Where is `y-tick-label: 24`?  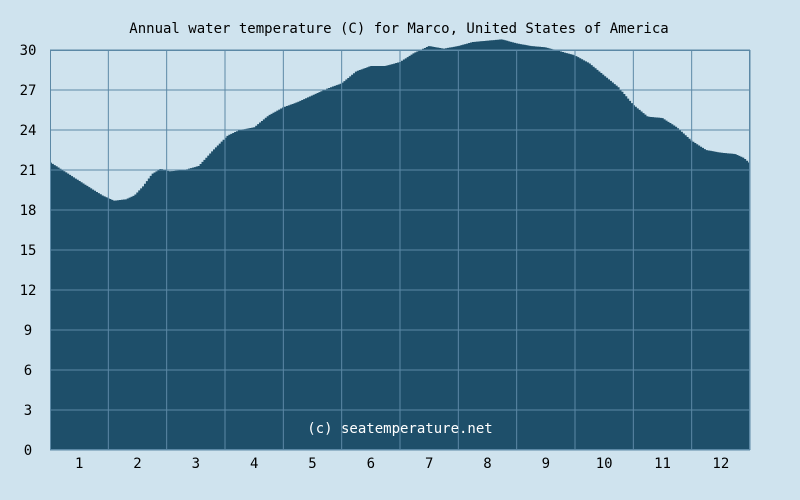 y-tick-label: 24 is located at coordinates (28, 131).